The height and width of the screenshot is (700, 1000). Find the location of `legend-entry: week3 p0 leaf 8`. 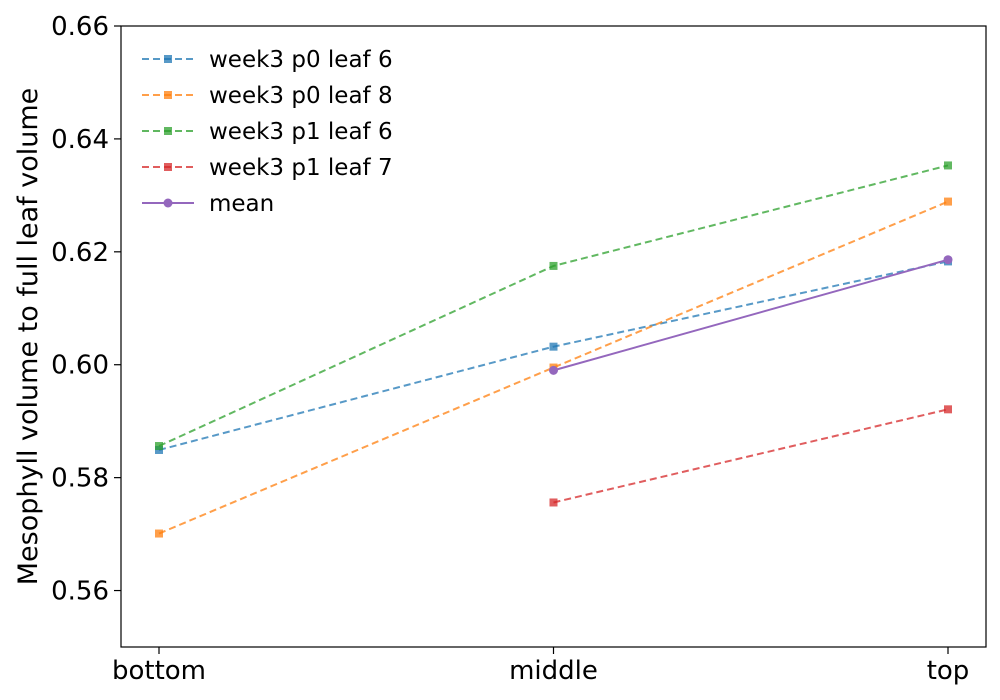

legend-entry: week3 p0 leaf 8 is located at coordinates (267, 96).